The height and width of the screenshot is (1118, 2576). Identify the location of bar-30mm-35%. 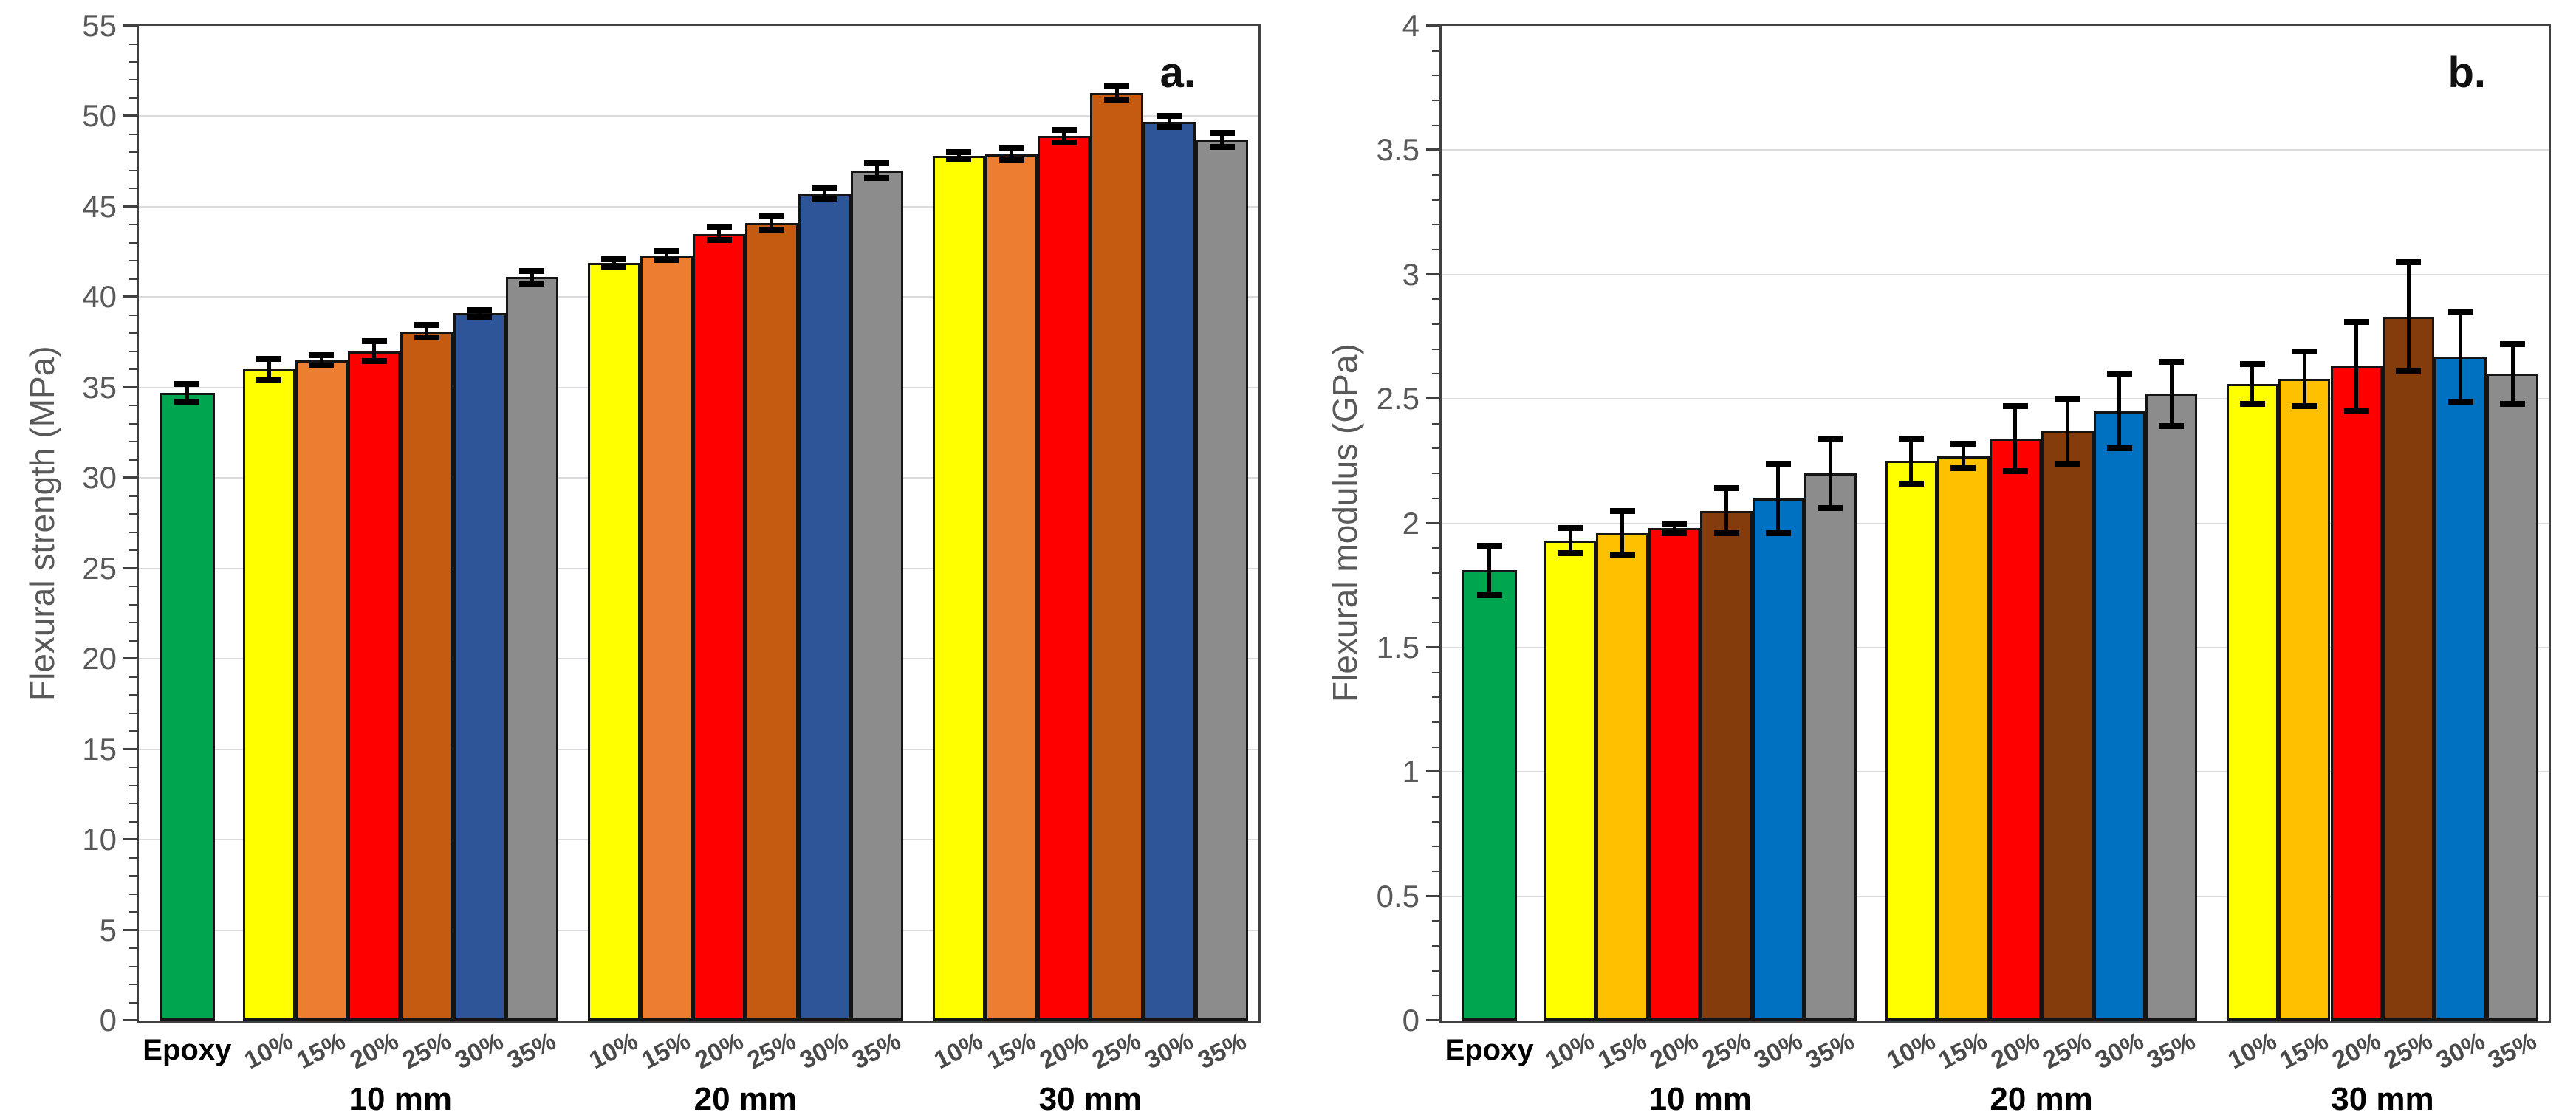
(1222, 580).